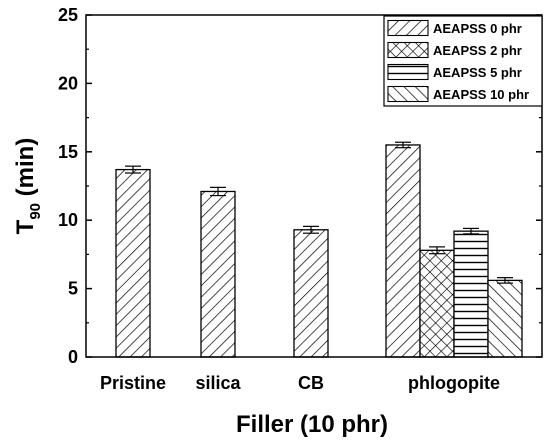 The height and width of the screenshot is (445, 550). Describe the element at coordinates (311, 383) in the screenshot. I see `x-tick-label-CB: CB` at that location.